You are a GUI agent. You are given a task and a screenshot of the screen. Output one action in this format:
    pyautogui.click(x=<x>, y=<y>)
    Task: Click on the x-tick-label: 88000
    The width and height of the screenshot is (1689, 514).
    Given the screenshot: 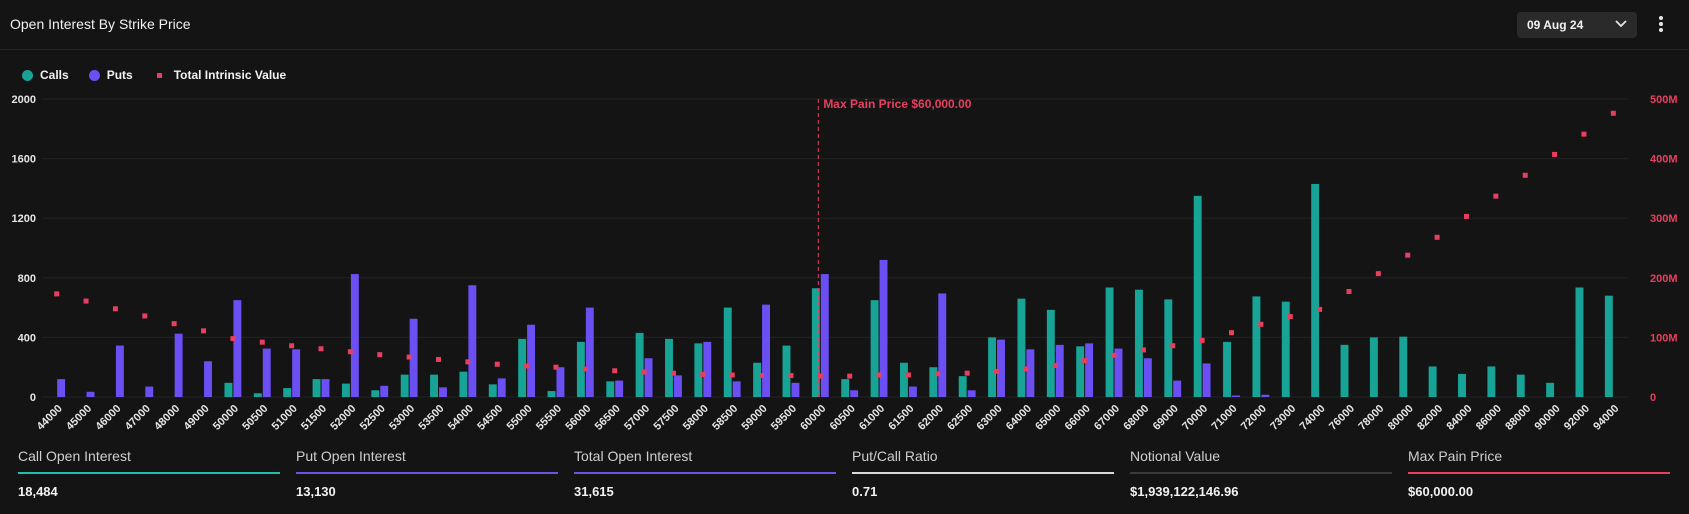 What is the action you would take?
    pyautogui.click(x=1518, y=418)
    